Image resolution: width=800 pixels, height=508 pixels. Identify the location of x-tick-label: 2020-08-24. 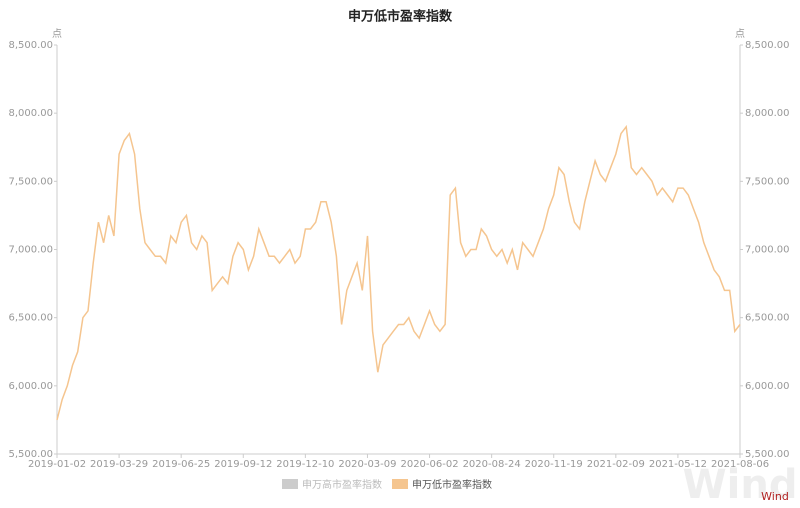
(492, 464).